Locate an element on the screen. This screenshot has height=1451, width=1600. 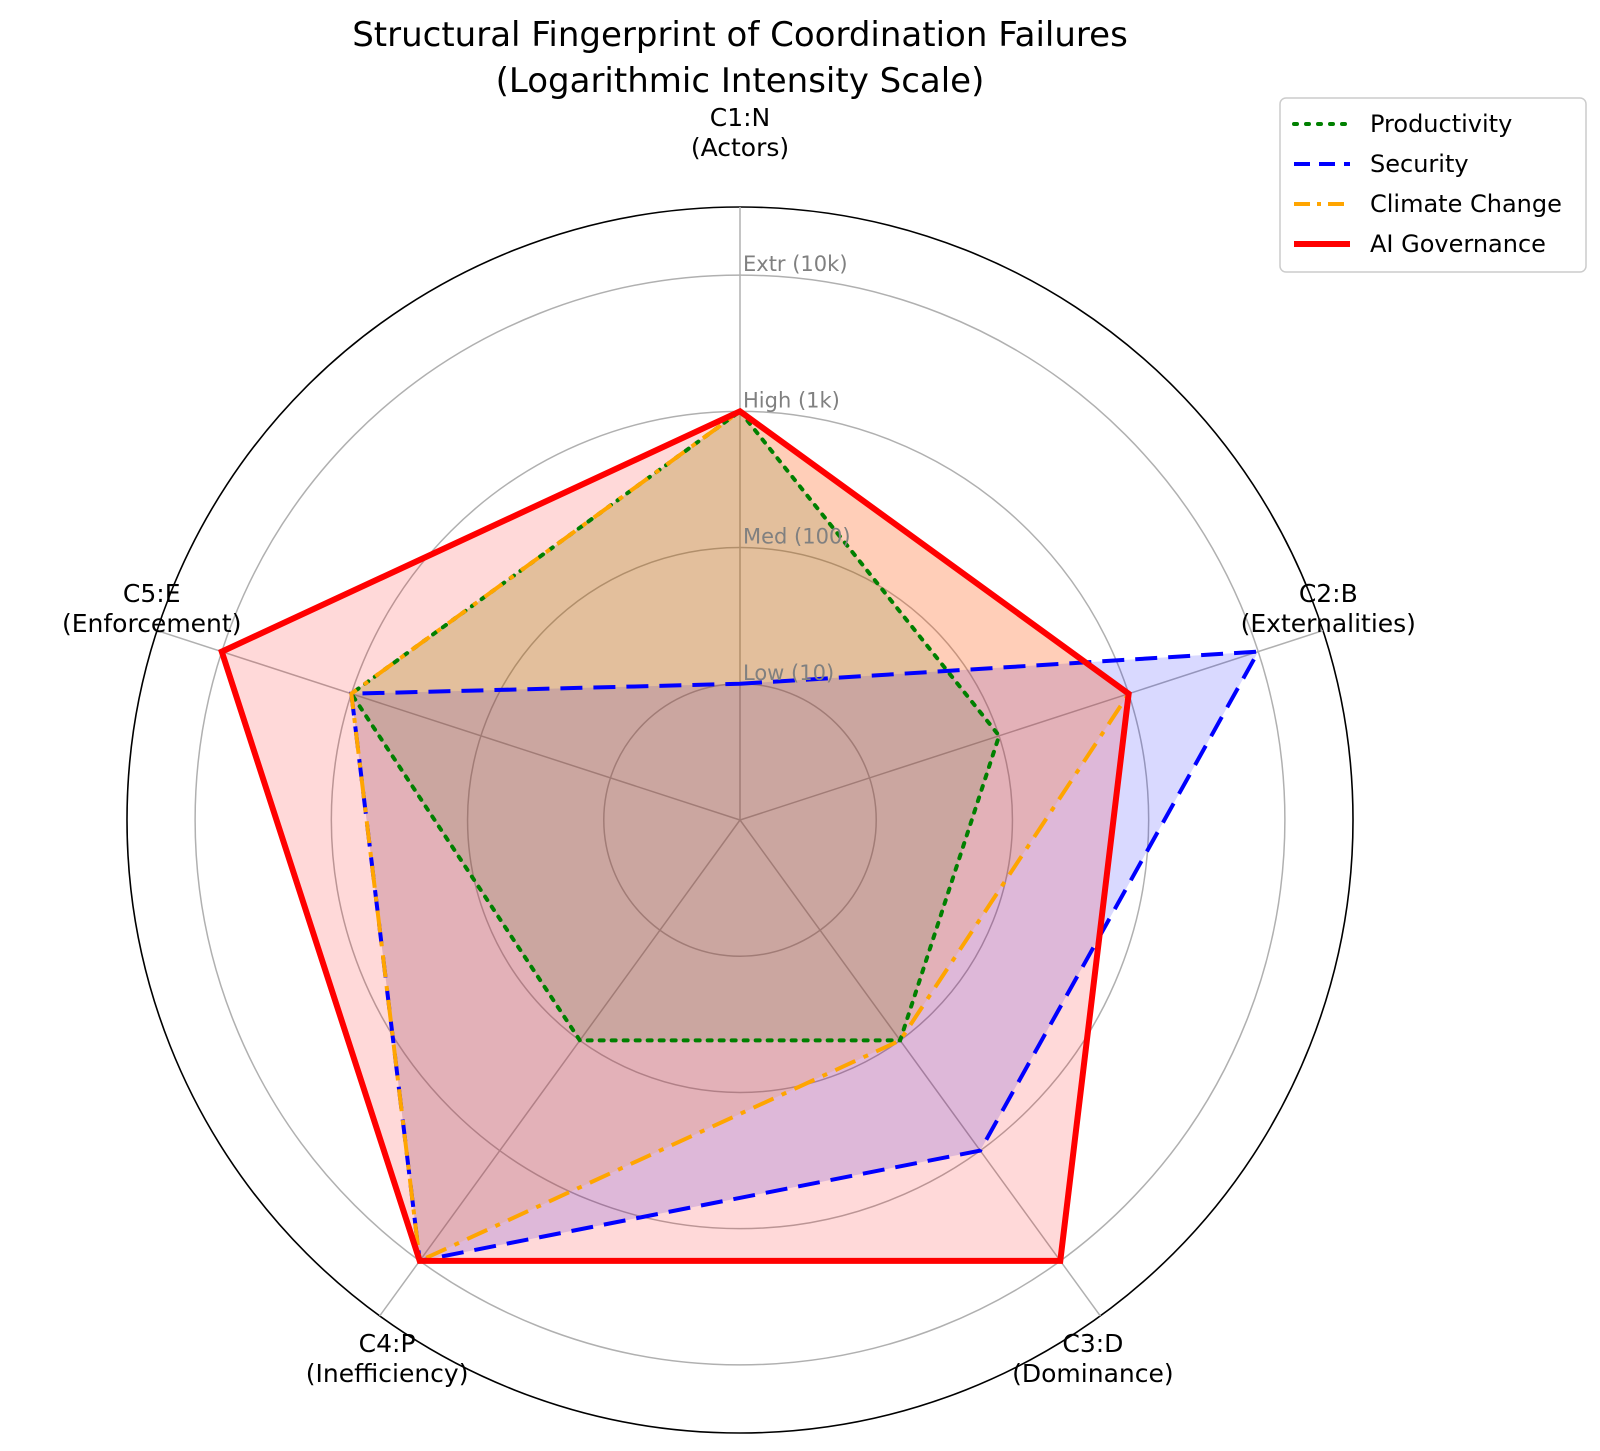
legend-label-ai-governance: AI Governance is located at coordinates (1458, 244).